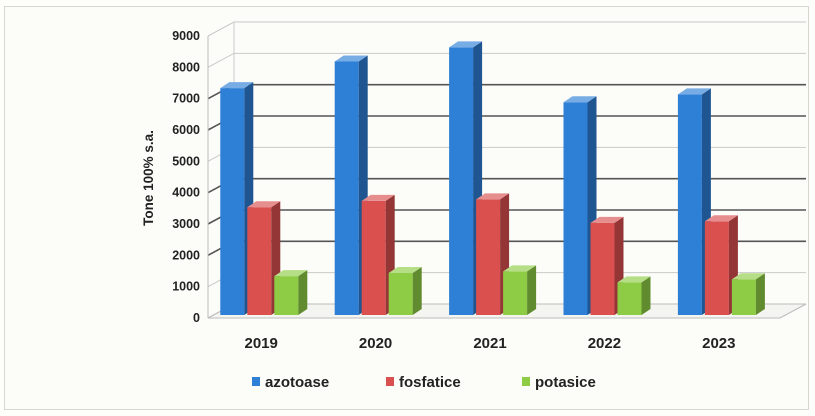  I want to click on x-tick-label: 2021, so click(489, 343).